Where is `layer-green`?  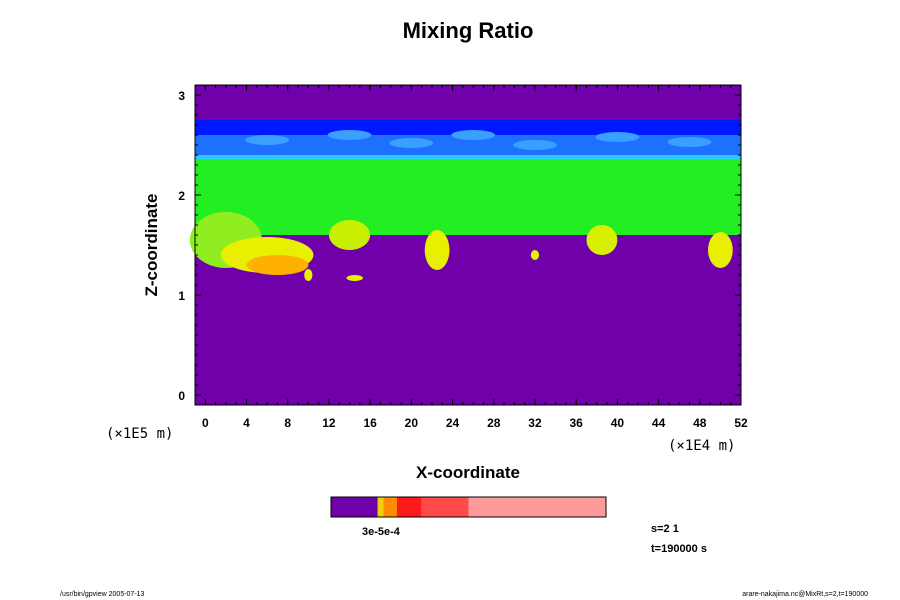
layer-green is located at coordinates (468, 197).